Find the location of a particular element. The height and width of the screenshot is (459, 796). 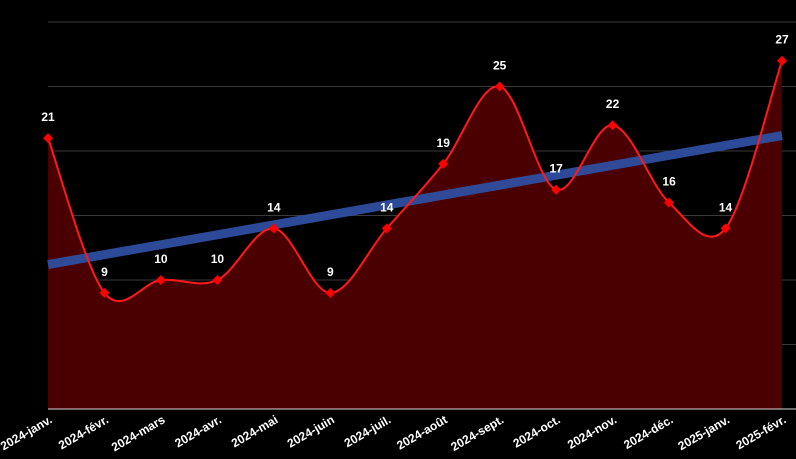

x-tick-label: 2024-juin is located at coordinates (311, 431).